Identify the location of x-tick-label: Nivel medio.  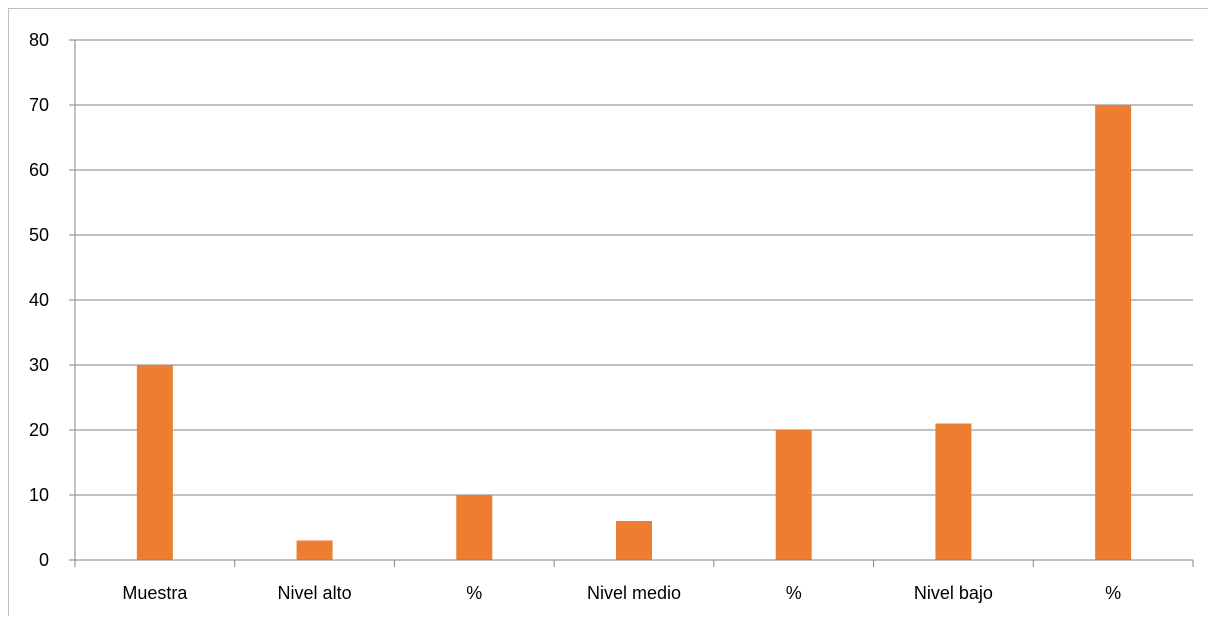
(634, 593).